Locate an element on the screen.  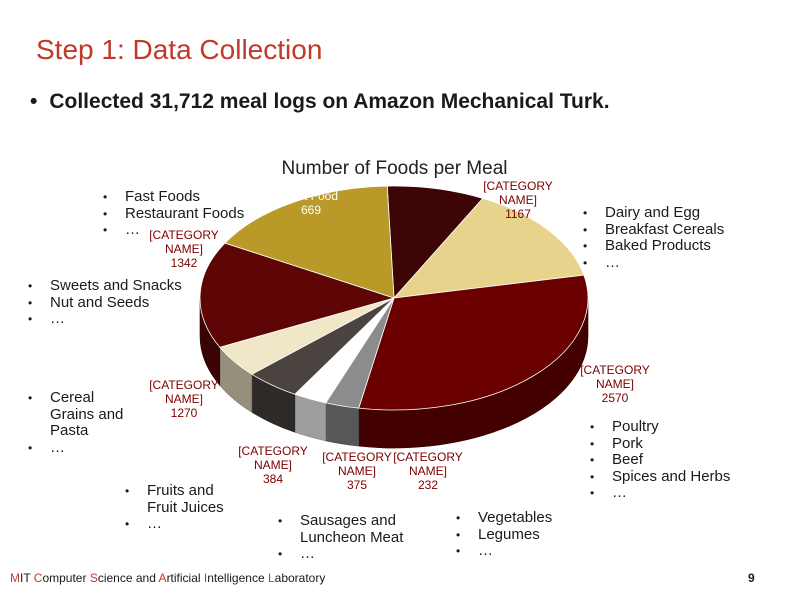
footer-part: A is located at coordinates (162, 578).